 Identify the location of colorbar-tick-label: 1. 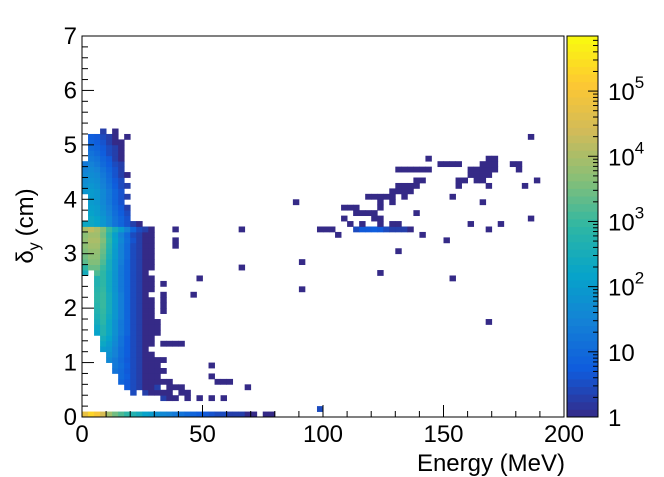
(614, 418).